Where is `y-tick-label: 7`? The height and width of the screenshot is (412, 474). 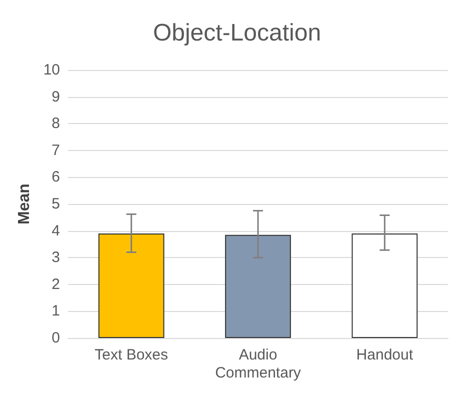
y-tick-label: 7 is located at coordinates (56, 150).